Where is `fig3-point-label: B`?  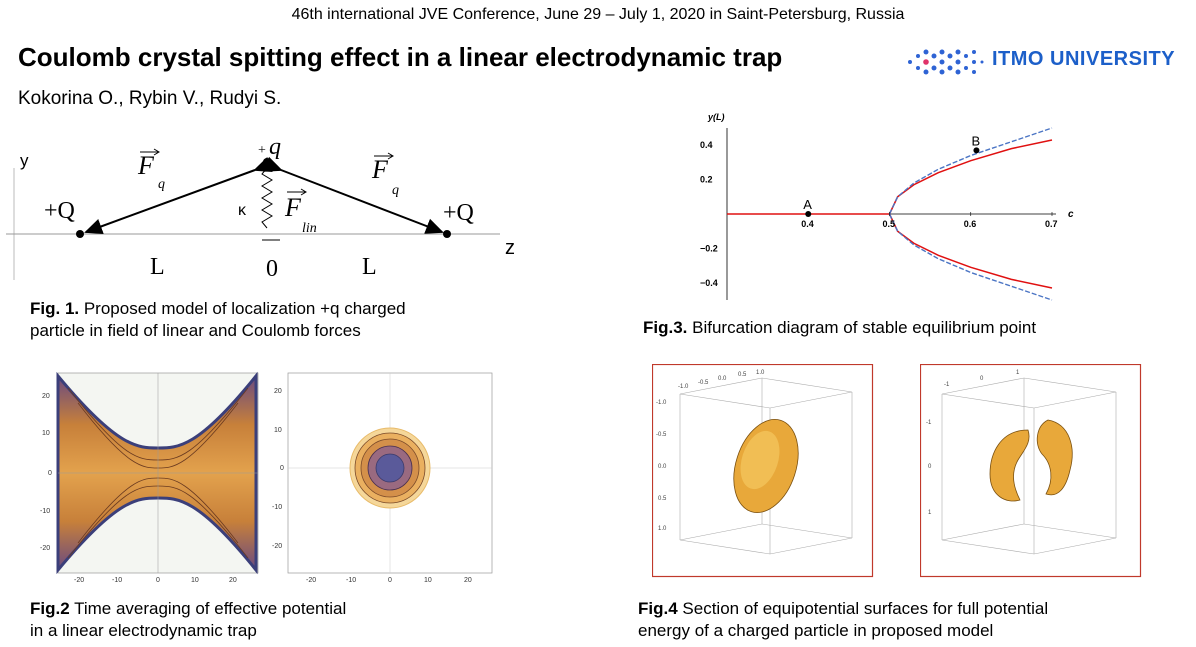 fig3-point-label: B is located at coordinates (975, 140).